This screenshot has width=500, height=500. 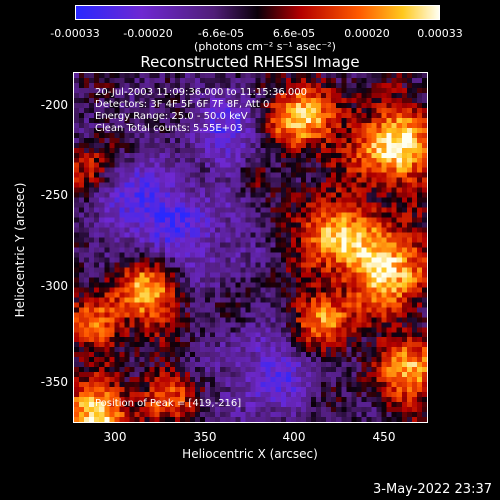 What do you see at coordinates (250, 62) in the screenshot?
I see `image-title: Reconstructed RHESSI Image` at bounding box center [250, 62].